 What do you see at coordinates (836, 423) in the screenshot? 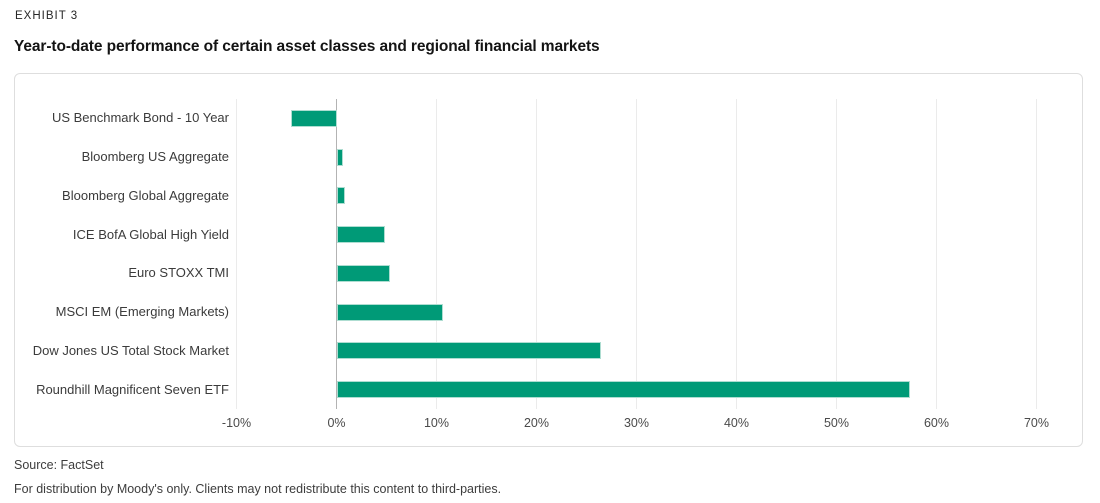
I see `x-tick-label: 50%` at bounding box center [836, 423].